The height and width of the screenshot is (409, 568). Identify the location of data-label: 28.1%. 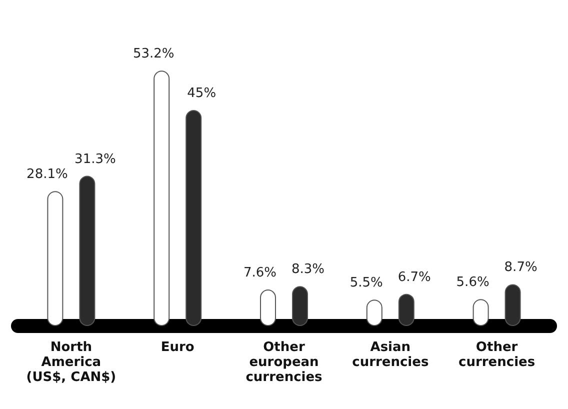
(47, 174).